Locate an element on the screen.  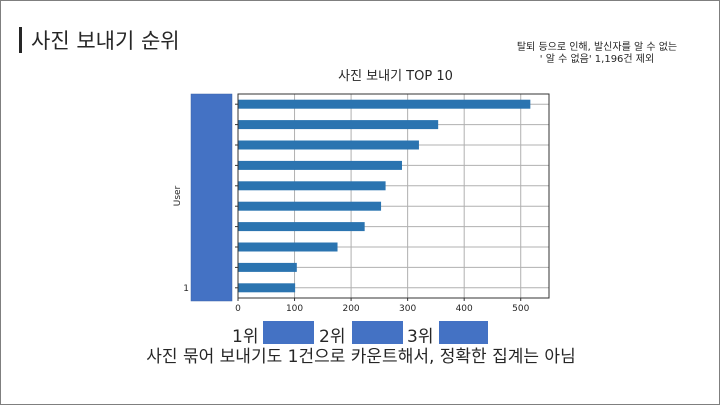
x-tick-label: 400 is located at coordinates (464, 309).